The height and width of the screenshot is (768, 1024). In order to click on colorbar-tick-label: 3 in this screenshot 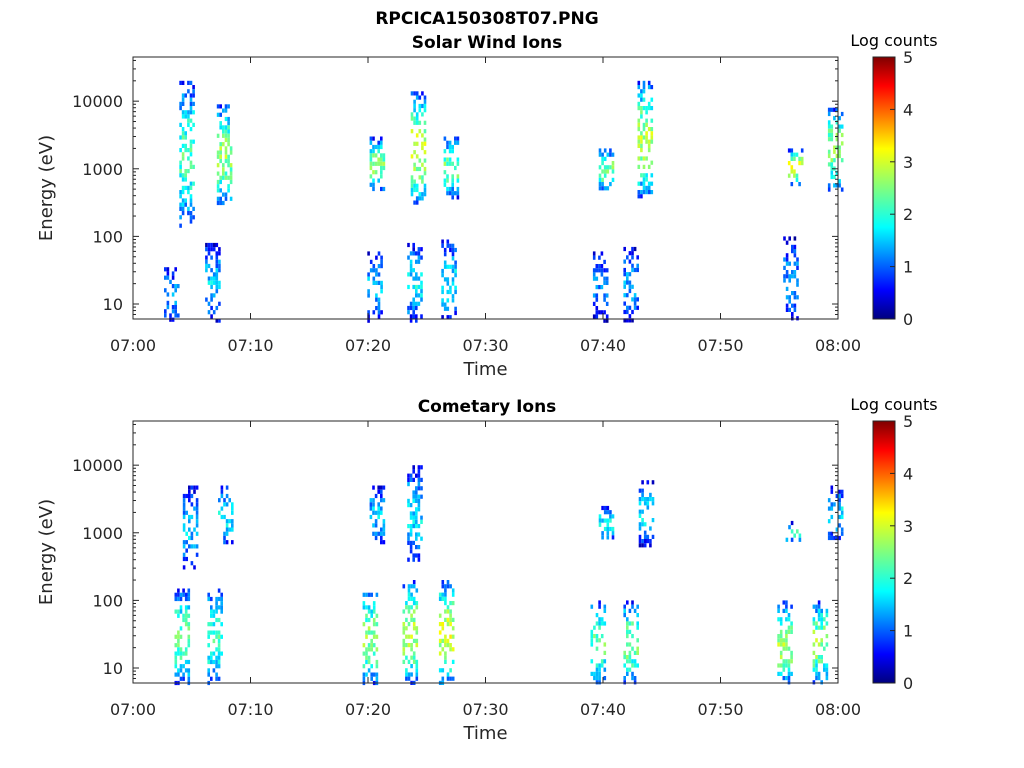, I will do `click(908, 526)`.